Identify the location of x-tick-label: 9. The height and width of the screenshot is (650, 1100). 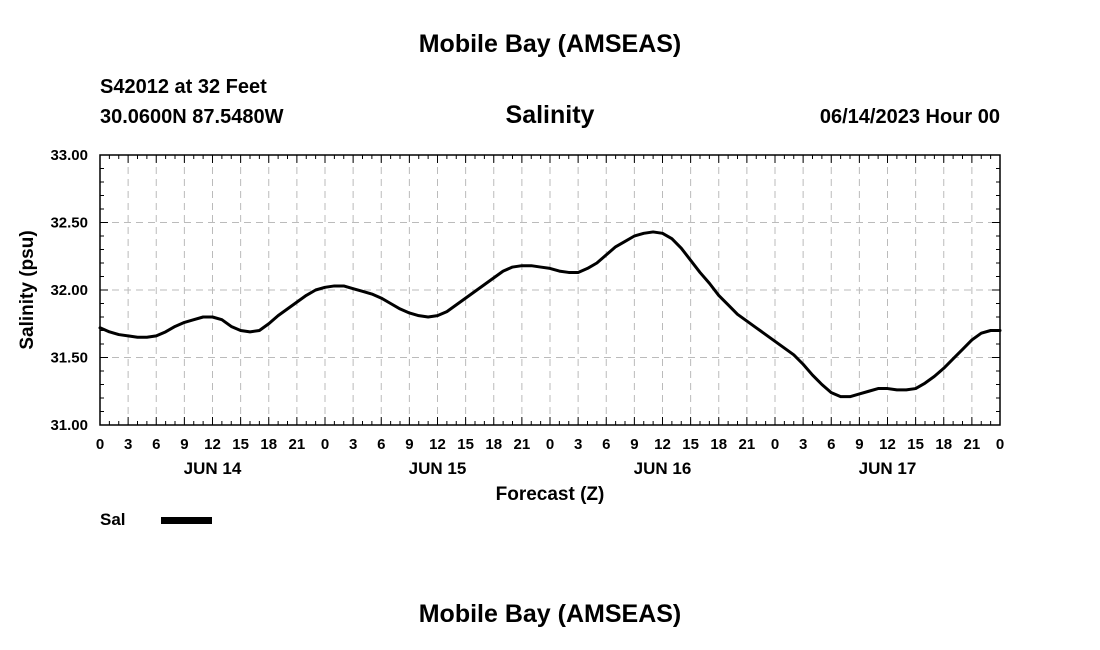
(634, 444).